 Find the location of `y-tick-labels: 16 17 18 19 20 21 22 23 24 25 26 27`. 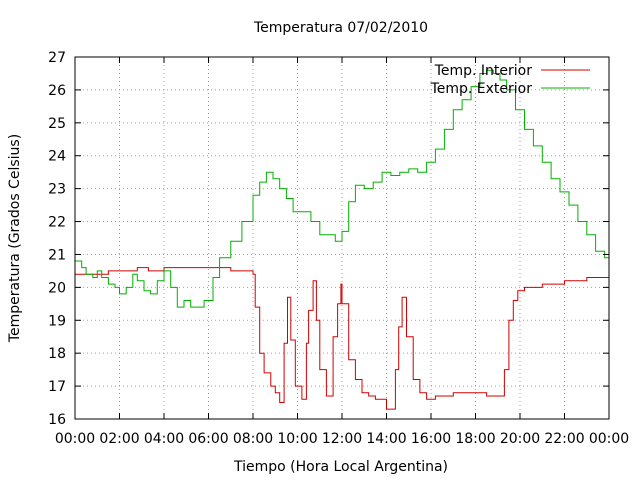

y-tick-labels: 16 17 18 19 20 21 22 23 24 25 26 27 is located at coordinates (57, 239).